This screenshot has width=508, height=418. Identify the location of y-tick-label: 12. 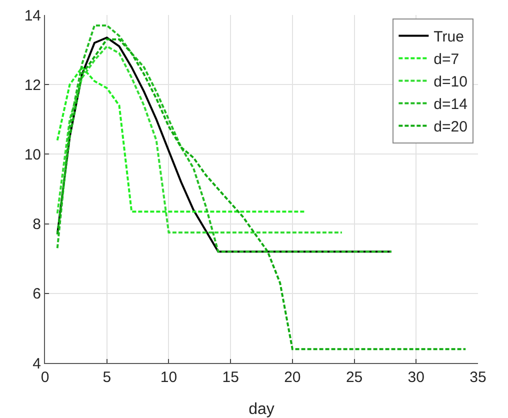
(32, 85).